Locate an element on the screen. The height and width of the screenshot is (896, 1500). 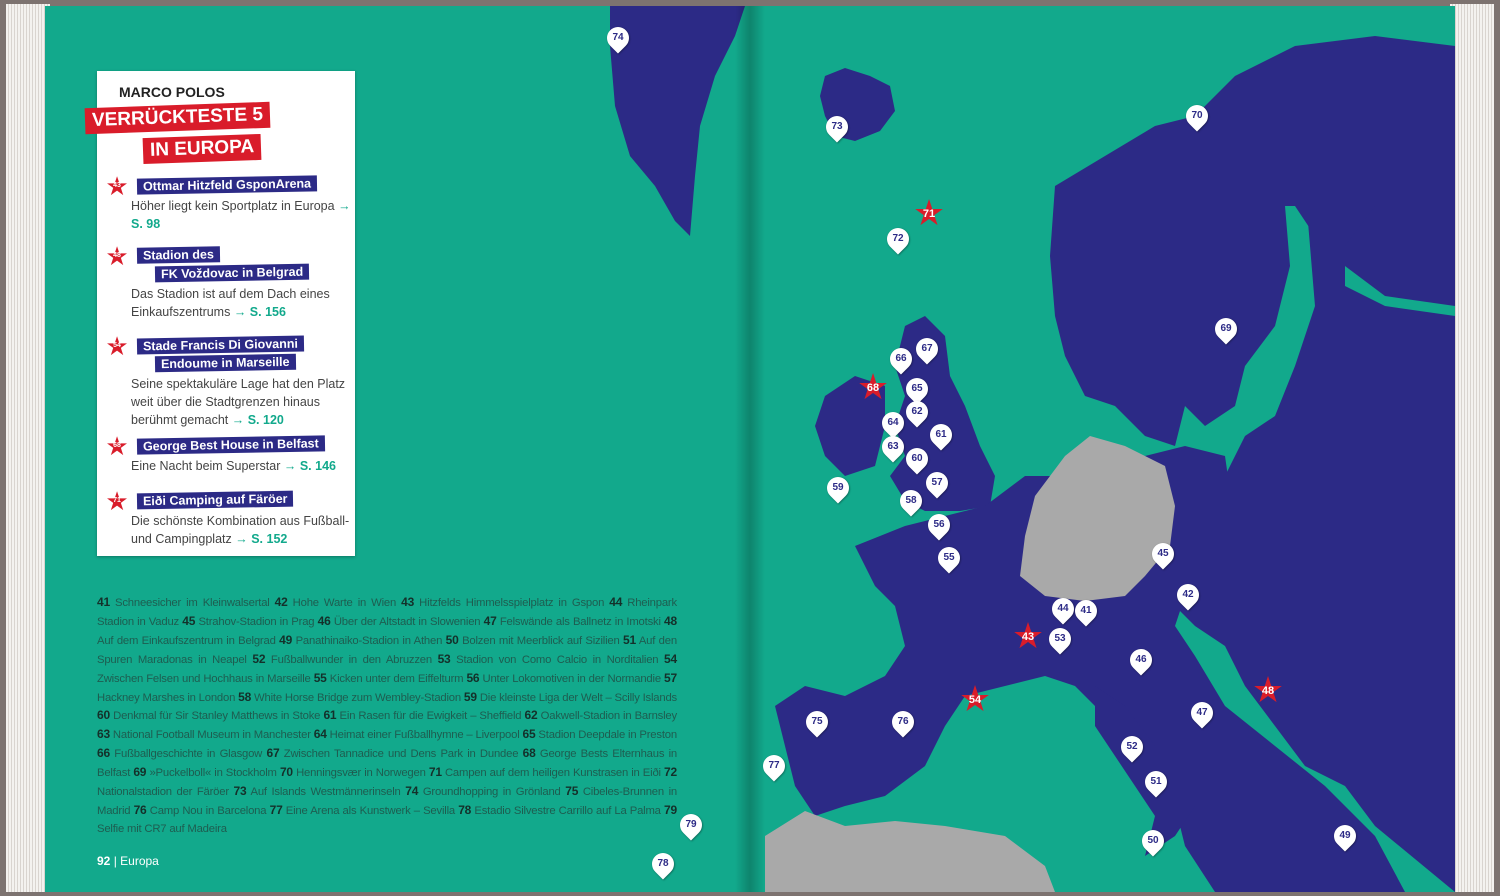
map-pin-icon: 52 is located at coordinates (1132, 747).